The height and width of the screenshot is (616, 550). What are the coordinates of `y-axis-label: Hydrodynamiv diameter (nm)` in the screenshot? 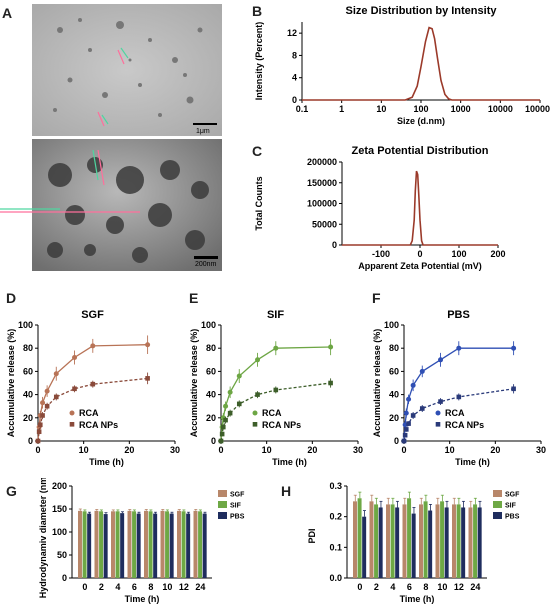 It's located at (43, 538).